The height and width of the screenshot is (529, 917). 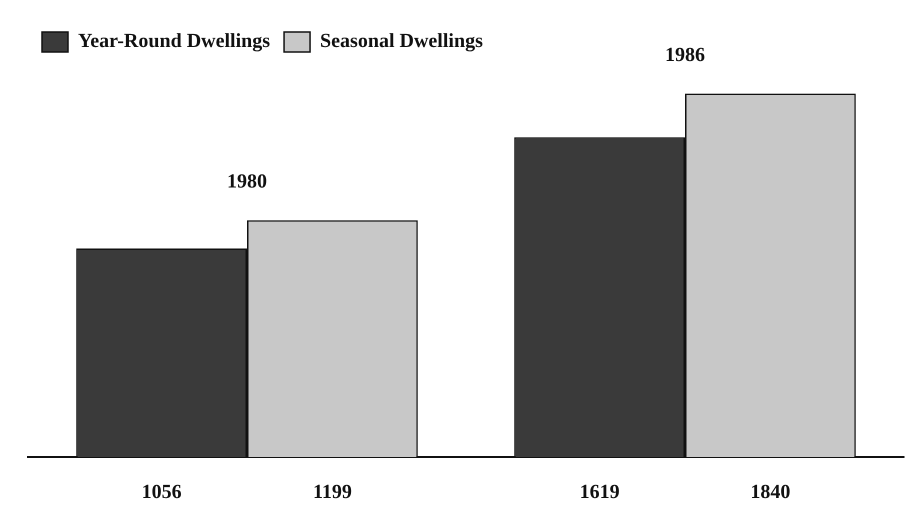 What do you see at coordinates (332, 492) in the screenshot?
I see `data-label: 1199` at bounding box center [332, 492].